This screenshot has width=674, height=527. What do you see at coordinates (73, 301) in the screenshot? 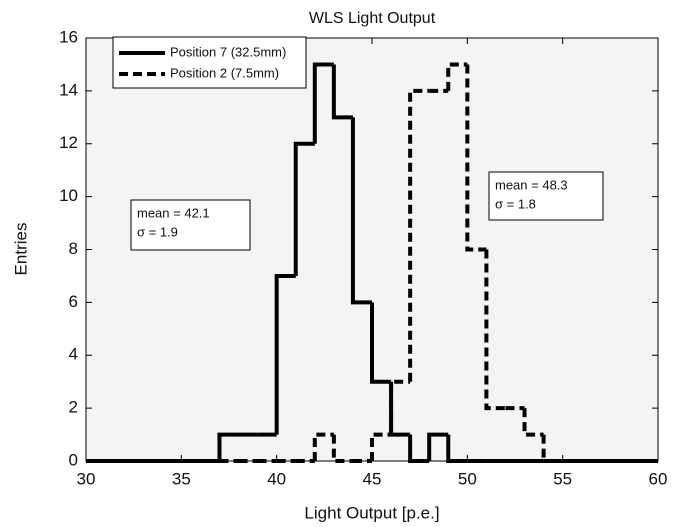
I see `y-tick-label: 6` at bounding box center [73, 301].